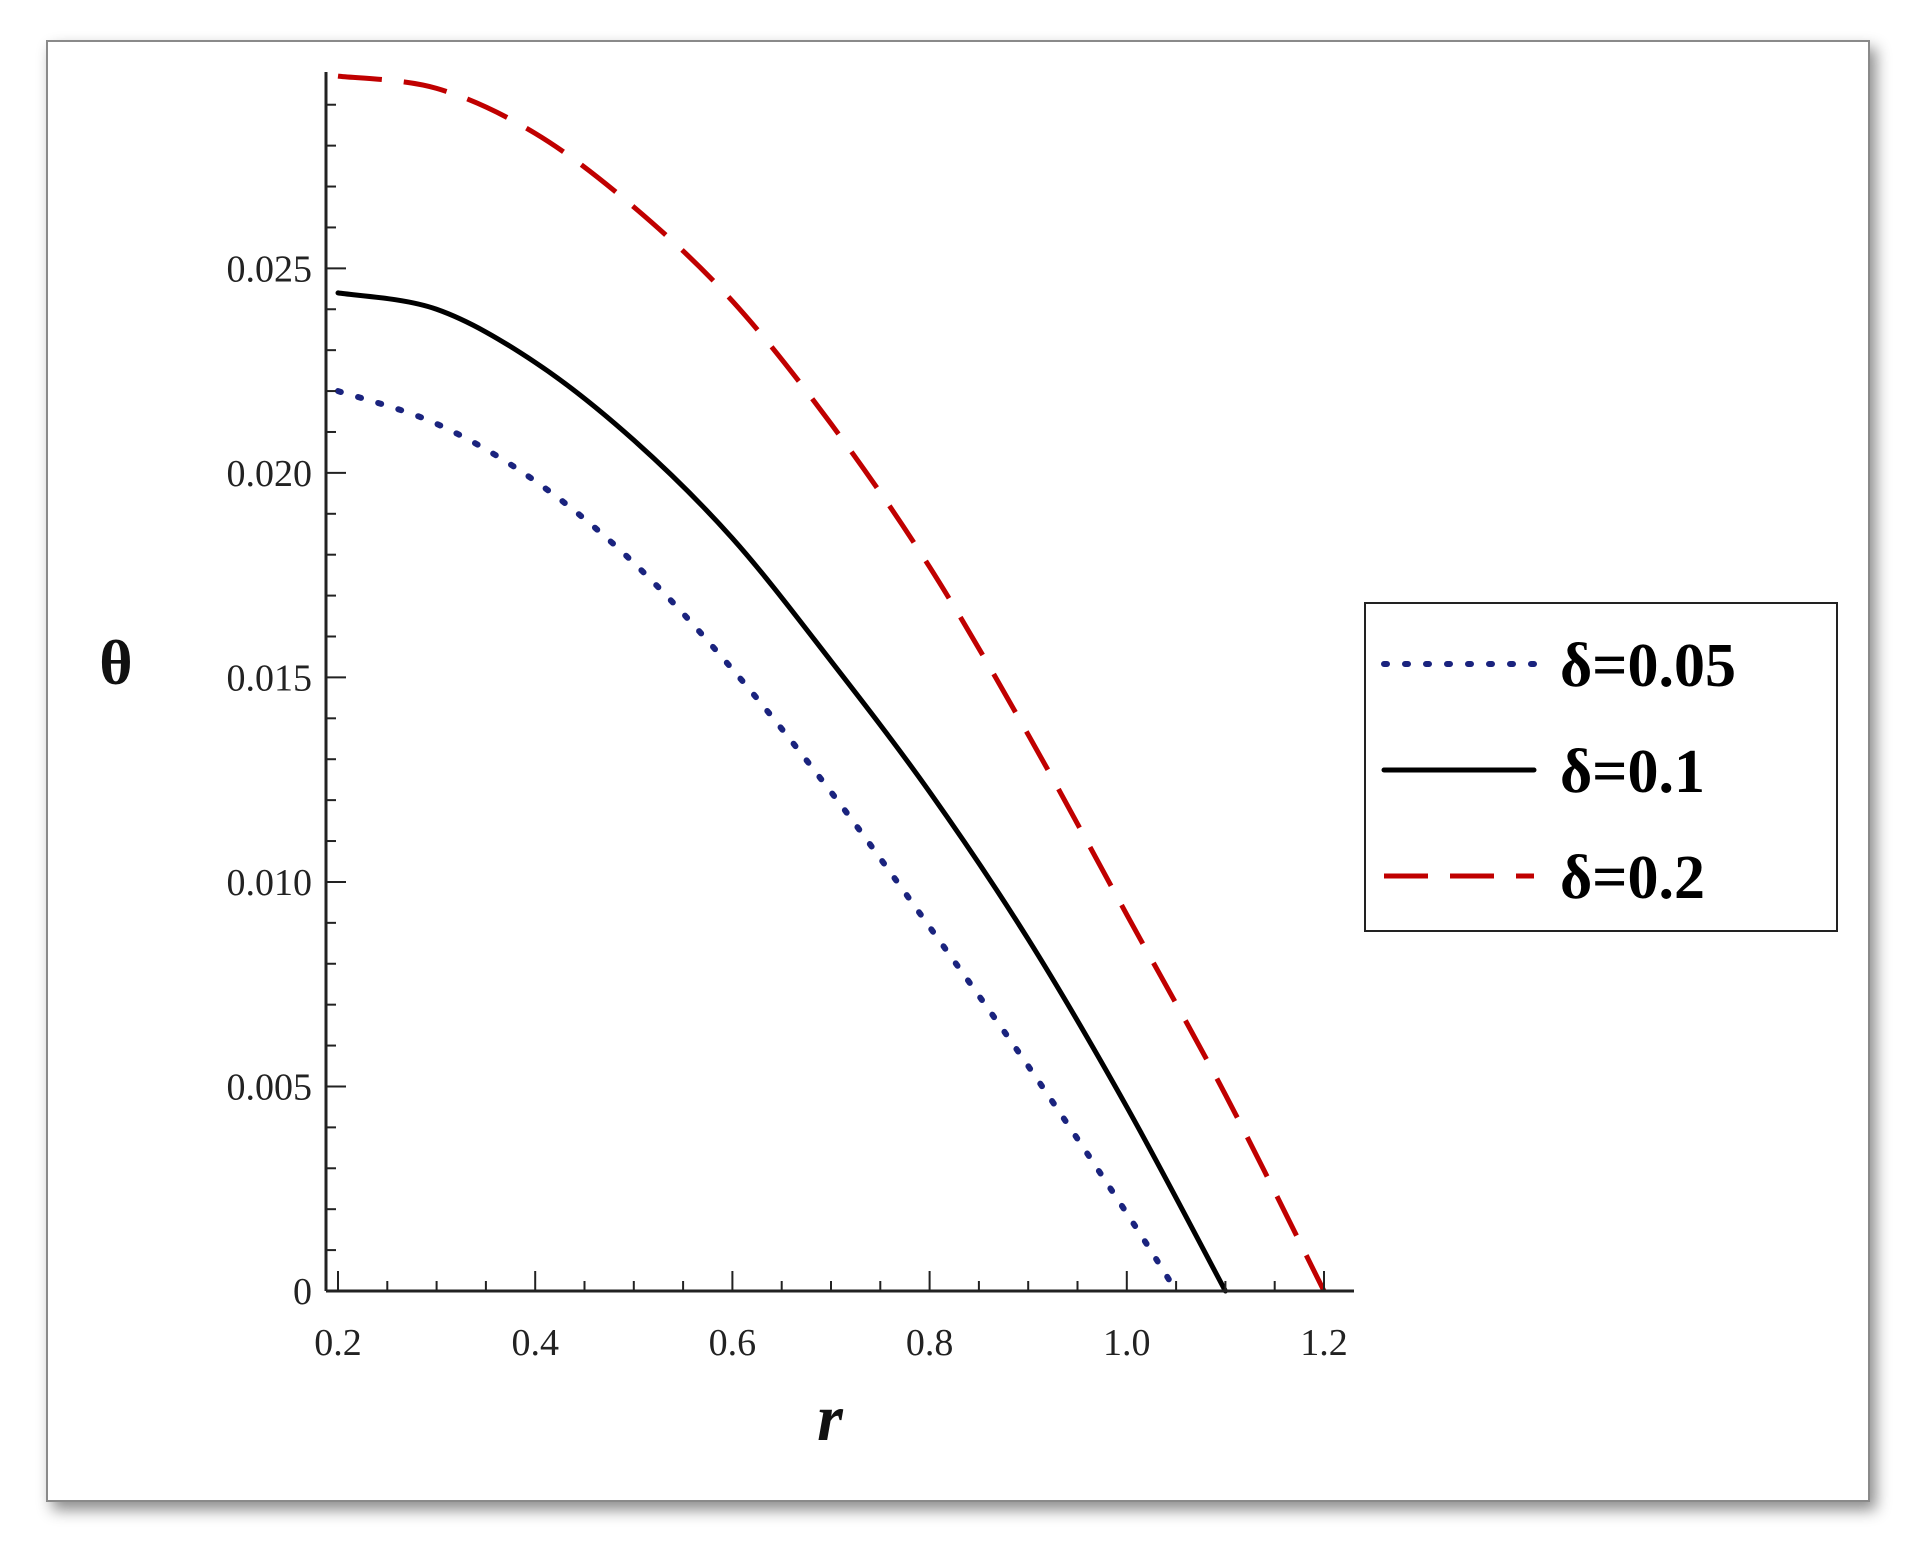  Describe the element at coordinates (270, 883) in the screenshot. I see `y-tick-label: 0.010` at that location.